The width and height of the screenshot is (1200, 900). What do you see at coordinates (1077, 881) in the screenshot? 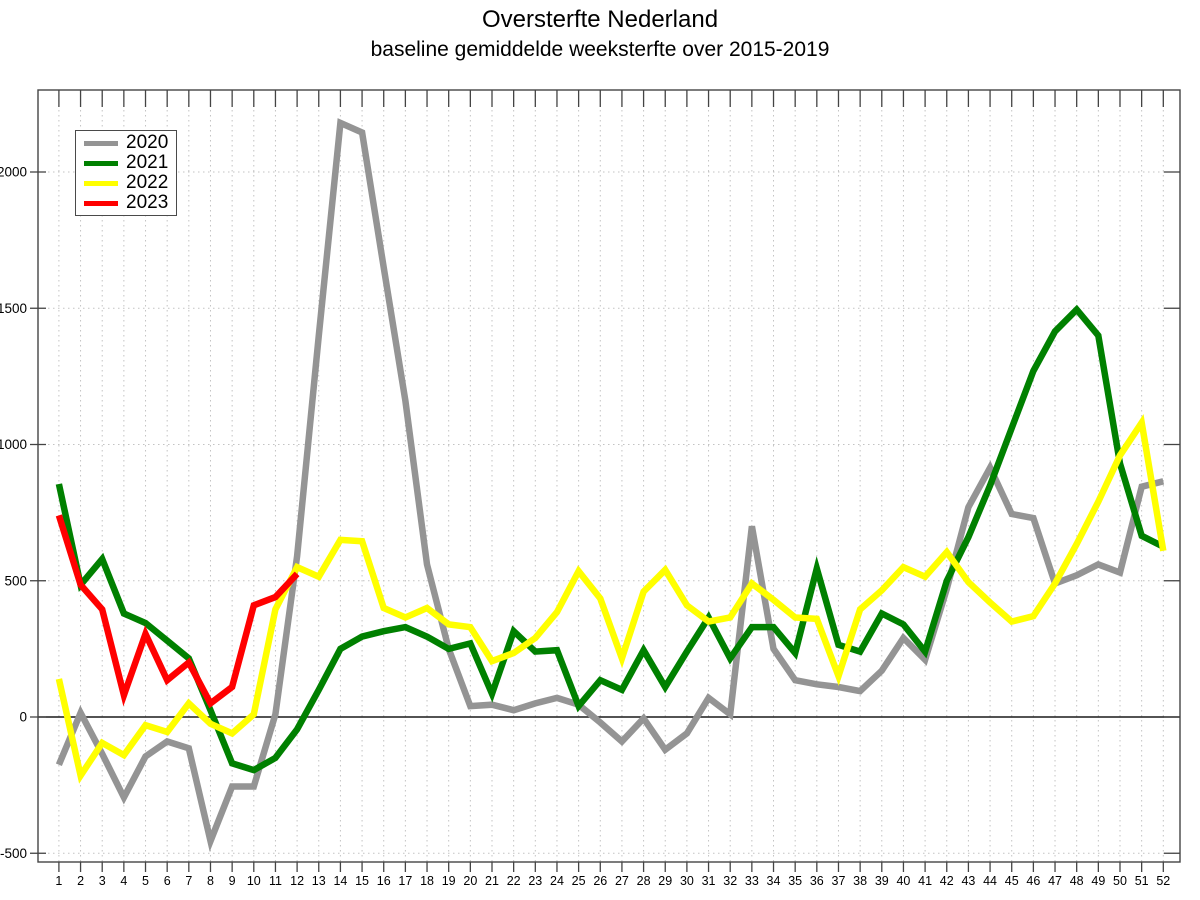
I see `x-tick-label: 48` at bounding box center [1077, 881].